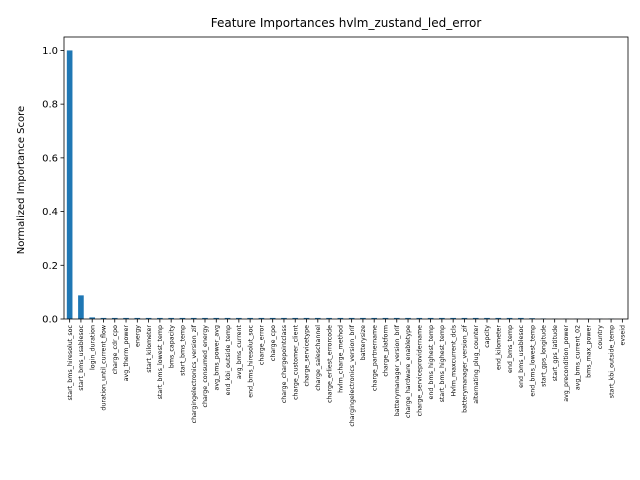 The image size is (640, 480). I want to click on x-tick-label: chargingelectronics_version_zif, so click(194, 373).